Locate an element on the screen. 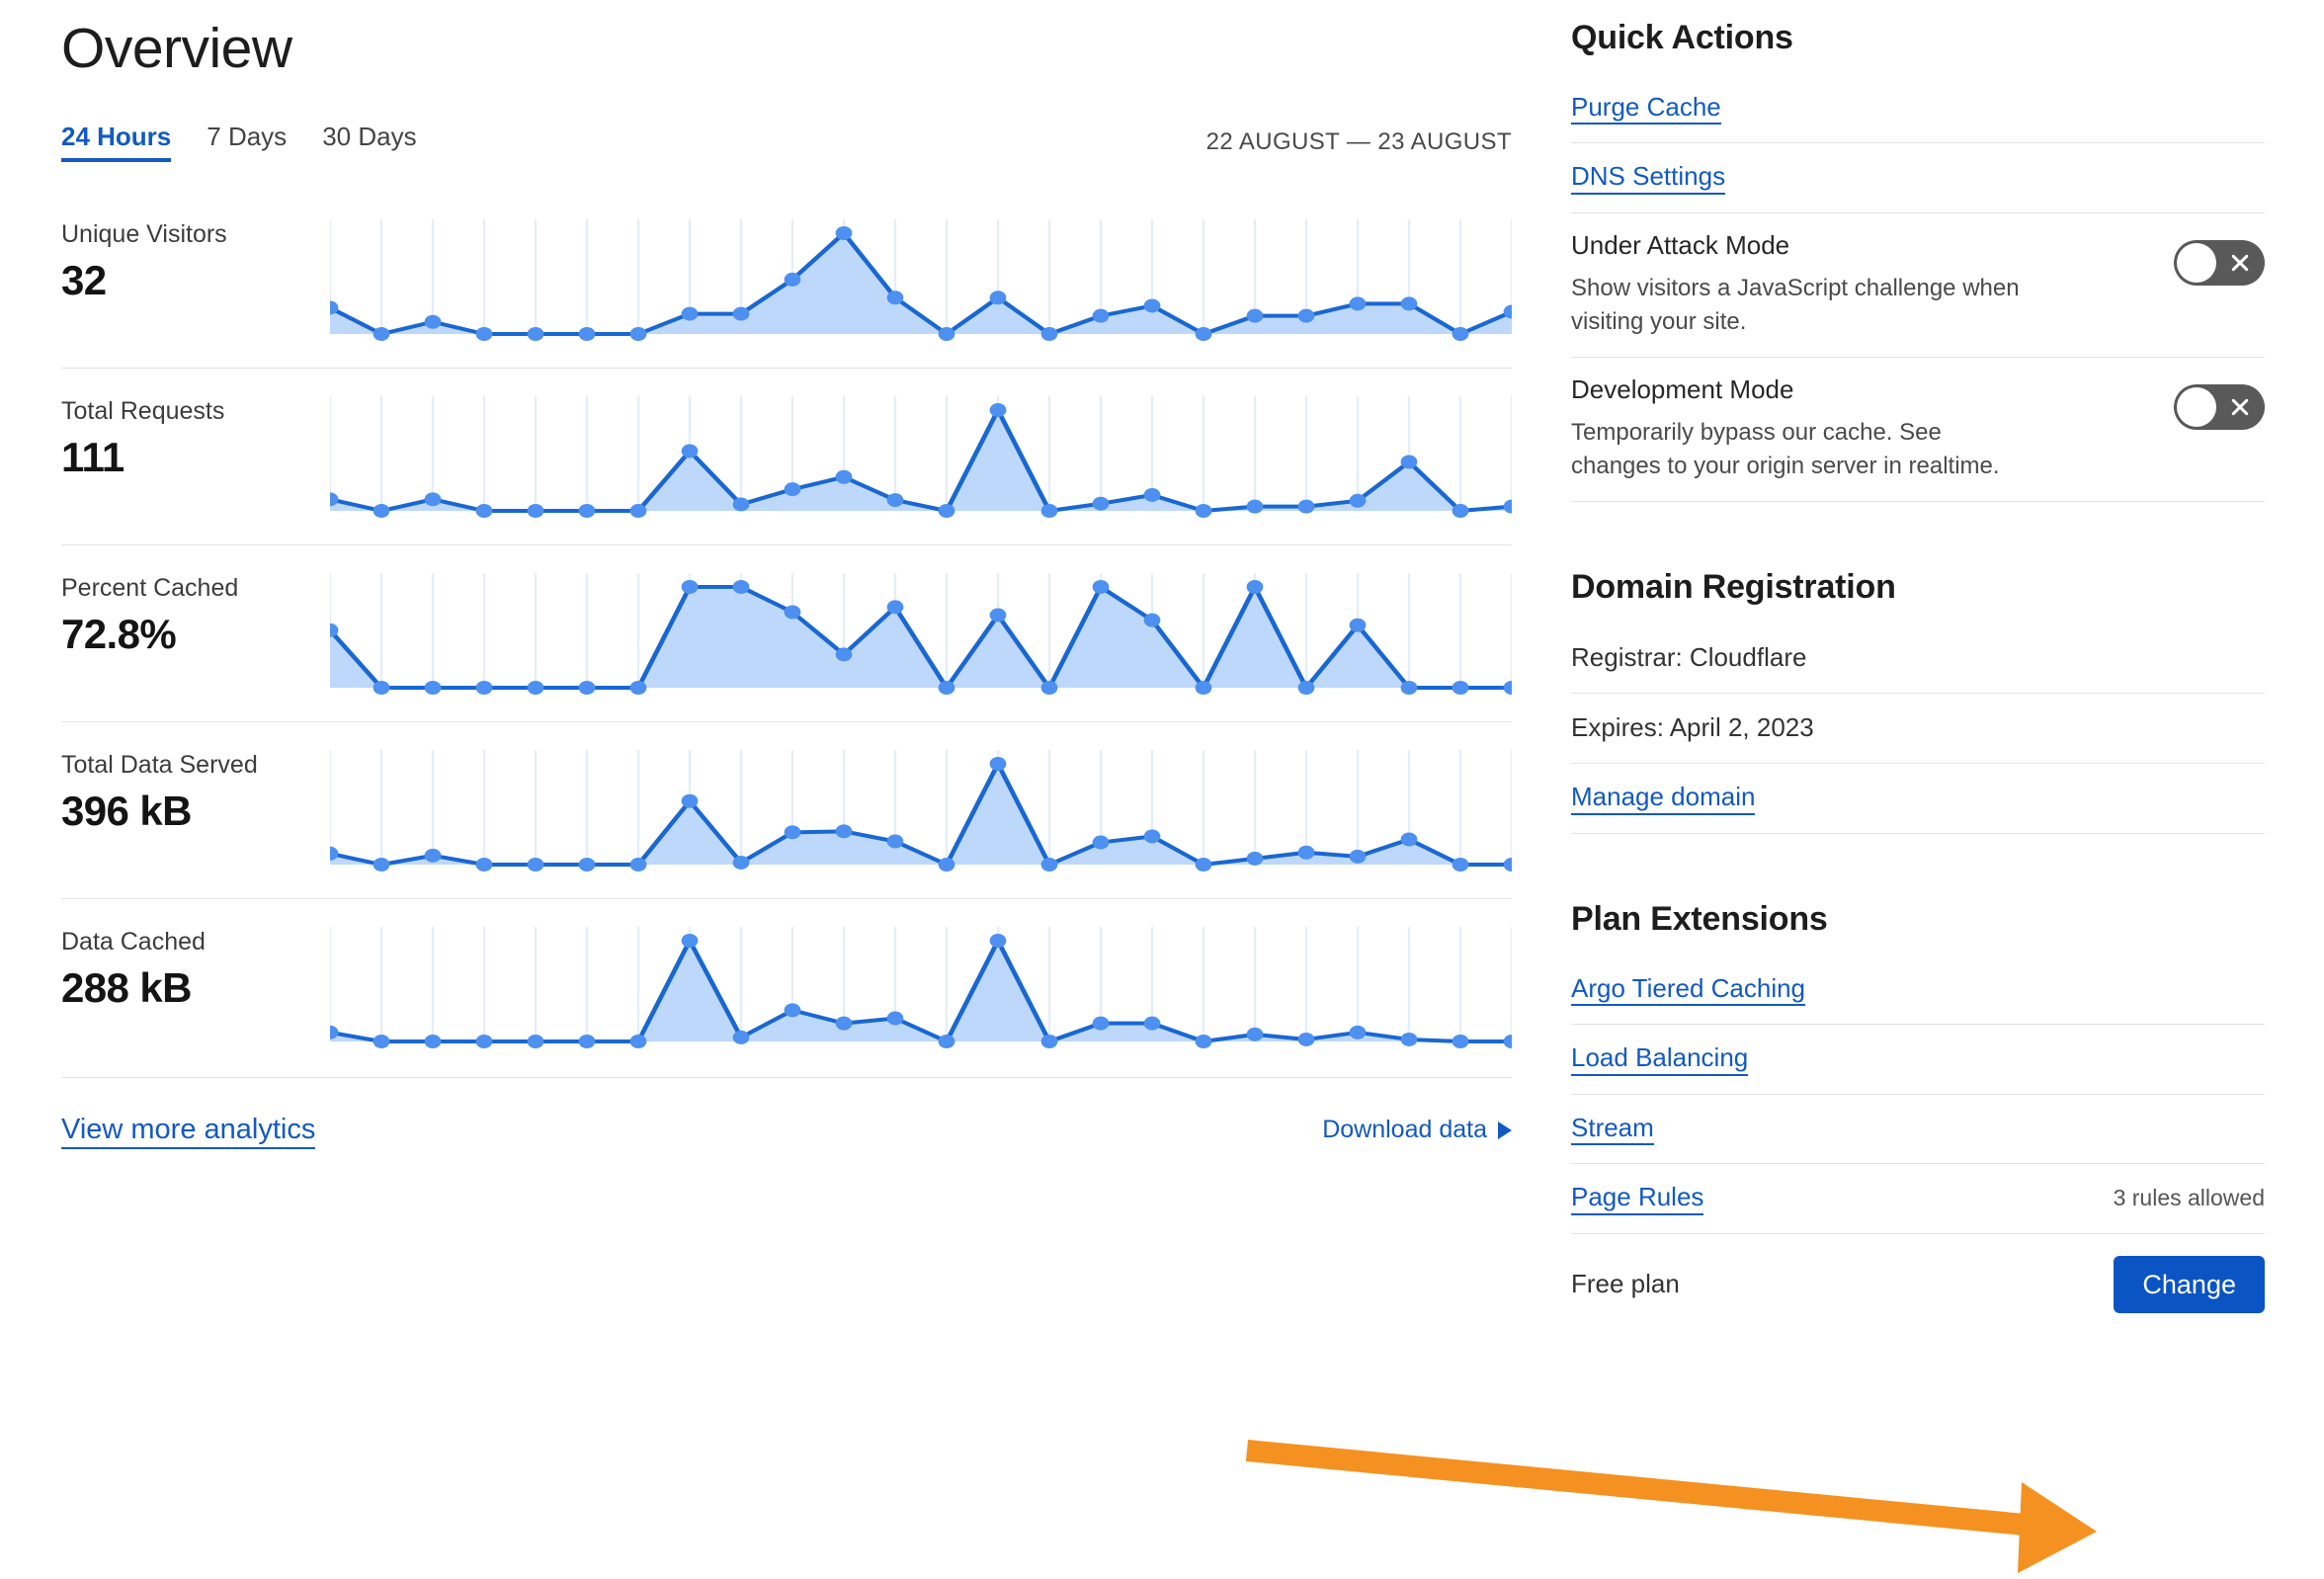  current-plan-label: Free plan is located at coordinates (1625, 1284).